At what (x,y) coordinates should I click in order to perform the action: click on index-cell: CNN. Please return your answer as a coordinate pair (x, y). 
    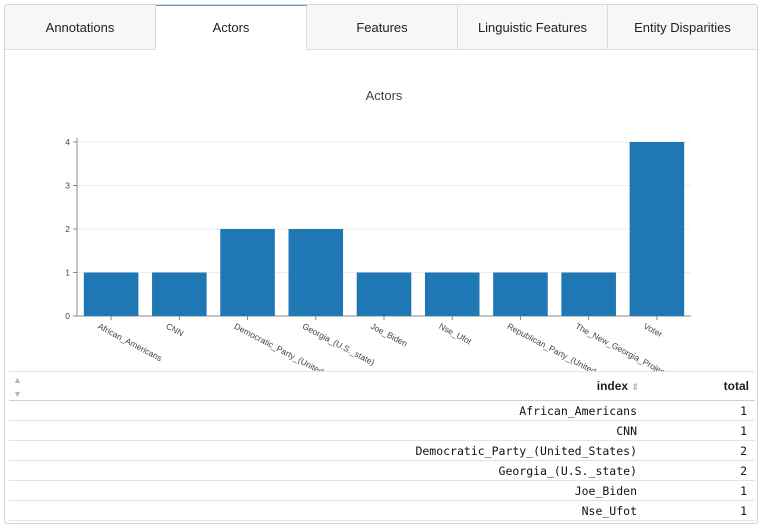
    Looking at the image, I should click on (335, 430).